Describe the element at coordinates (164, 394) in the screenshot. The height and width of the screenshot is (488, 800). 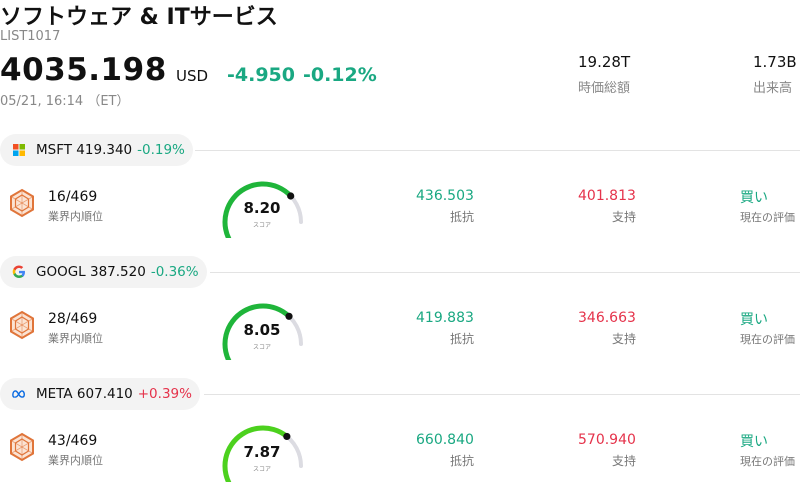
I see `stock-change-pct: +0.39%` at that location.